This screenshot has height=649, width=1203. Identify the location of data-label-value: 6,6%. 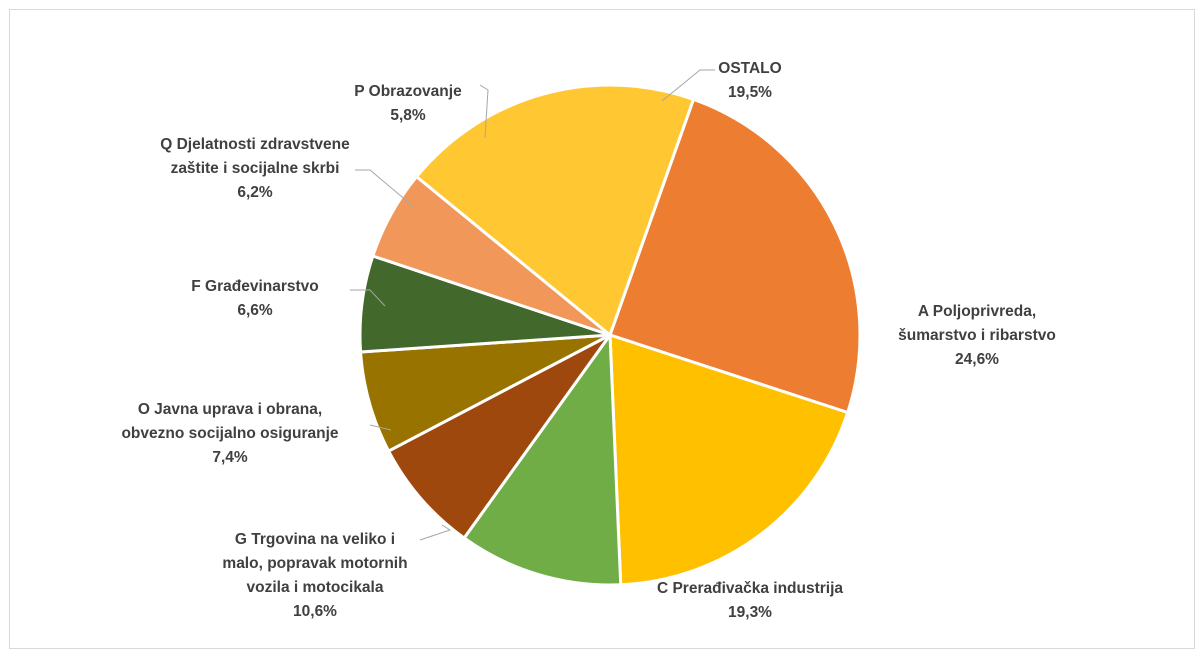
(255, 310).